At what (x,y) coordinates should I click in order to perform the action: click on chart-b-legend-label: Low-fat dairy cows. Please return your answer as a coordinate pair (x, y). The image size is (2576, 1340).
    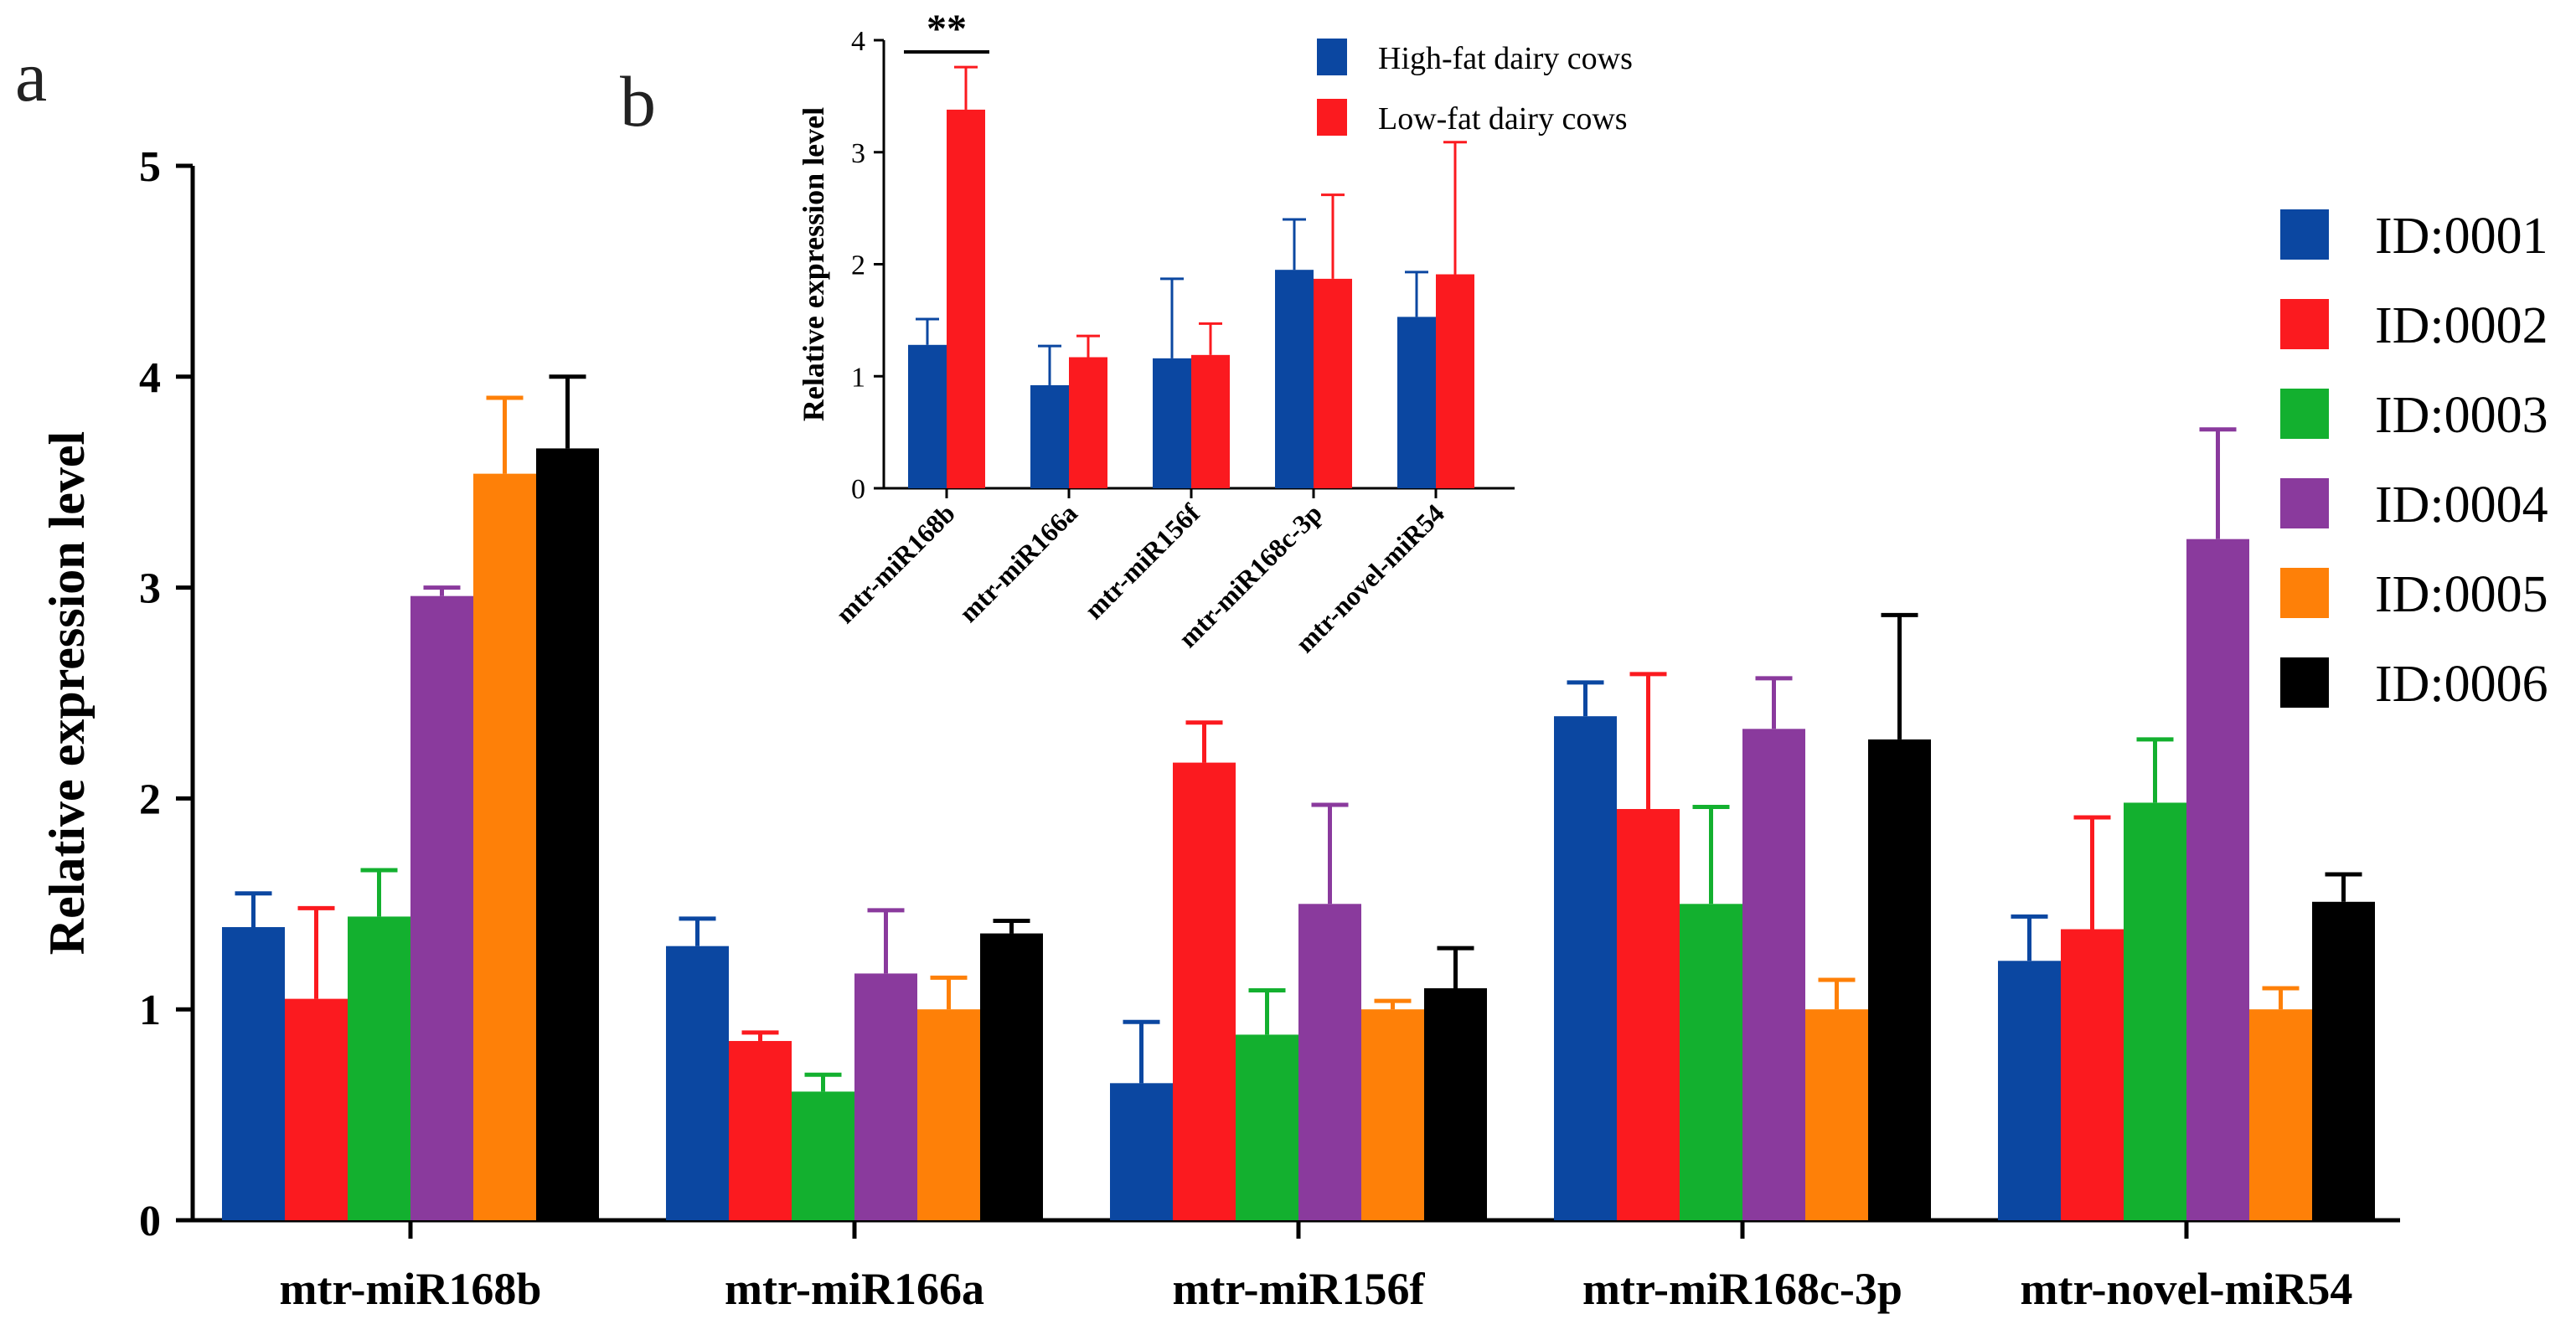
    Looking at the image, I should click on (1503, 119).